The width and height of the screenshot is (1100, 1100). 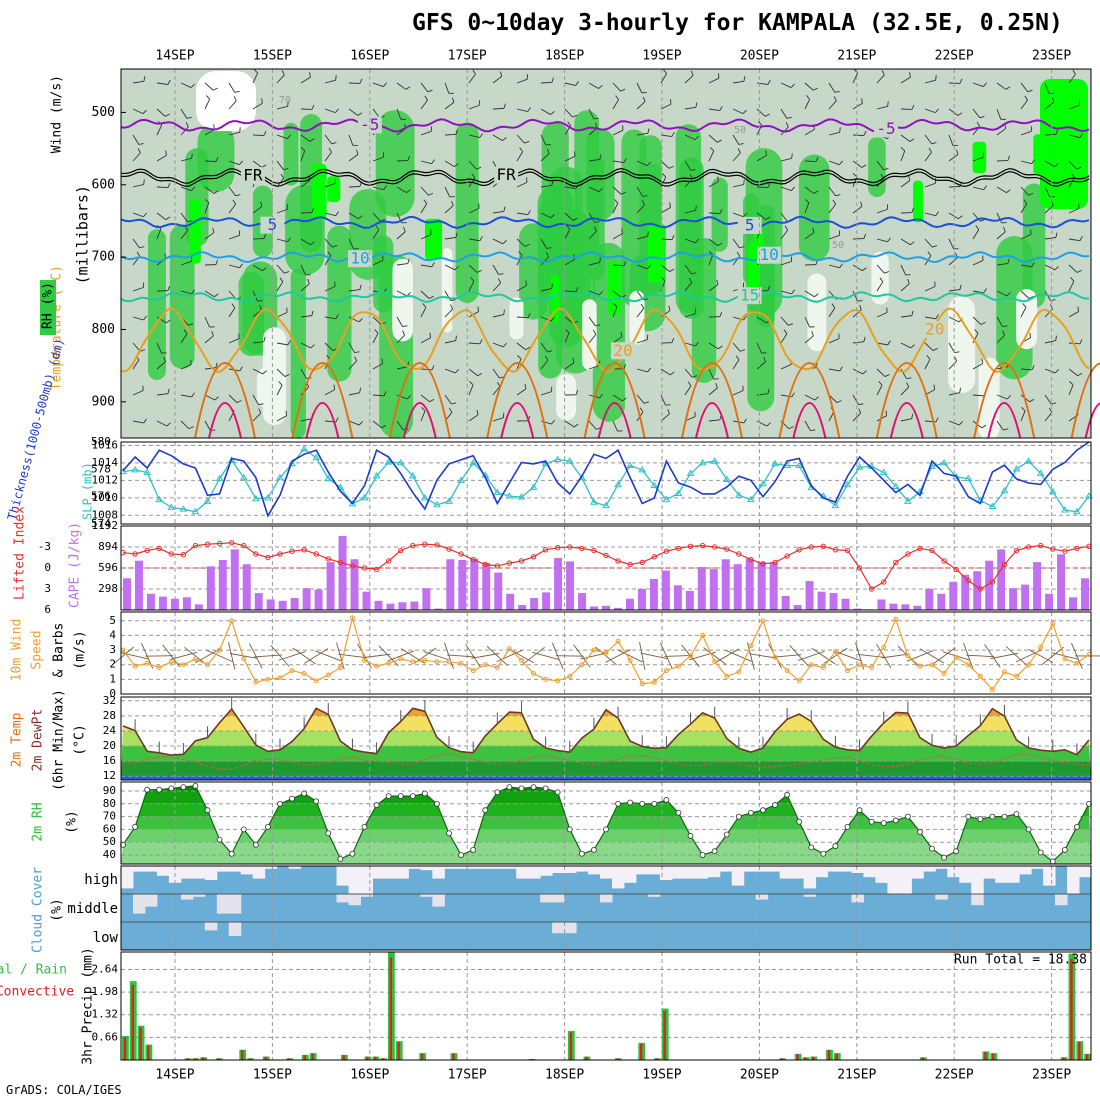 What do you see at coordinates (606, 653) in the screenshot?
I see `wind-speed-line` at bounding box center [606, 653].